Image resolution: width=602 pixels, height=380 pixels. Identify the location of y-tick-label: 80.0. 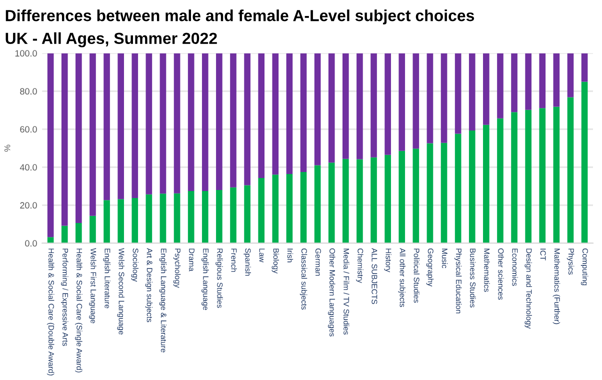
(28, 91).